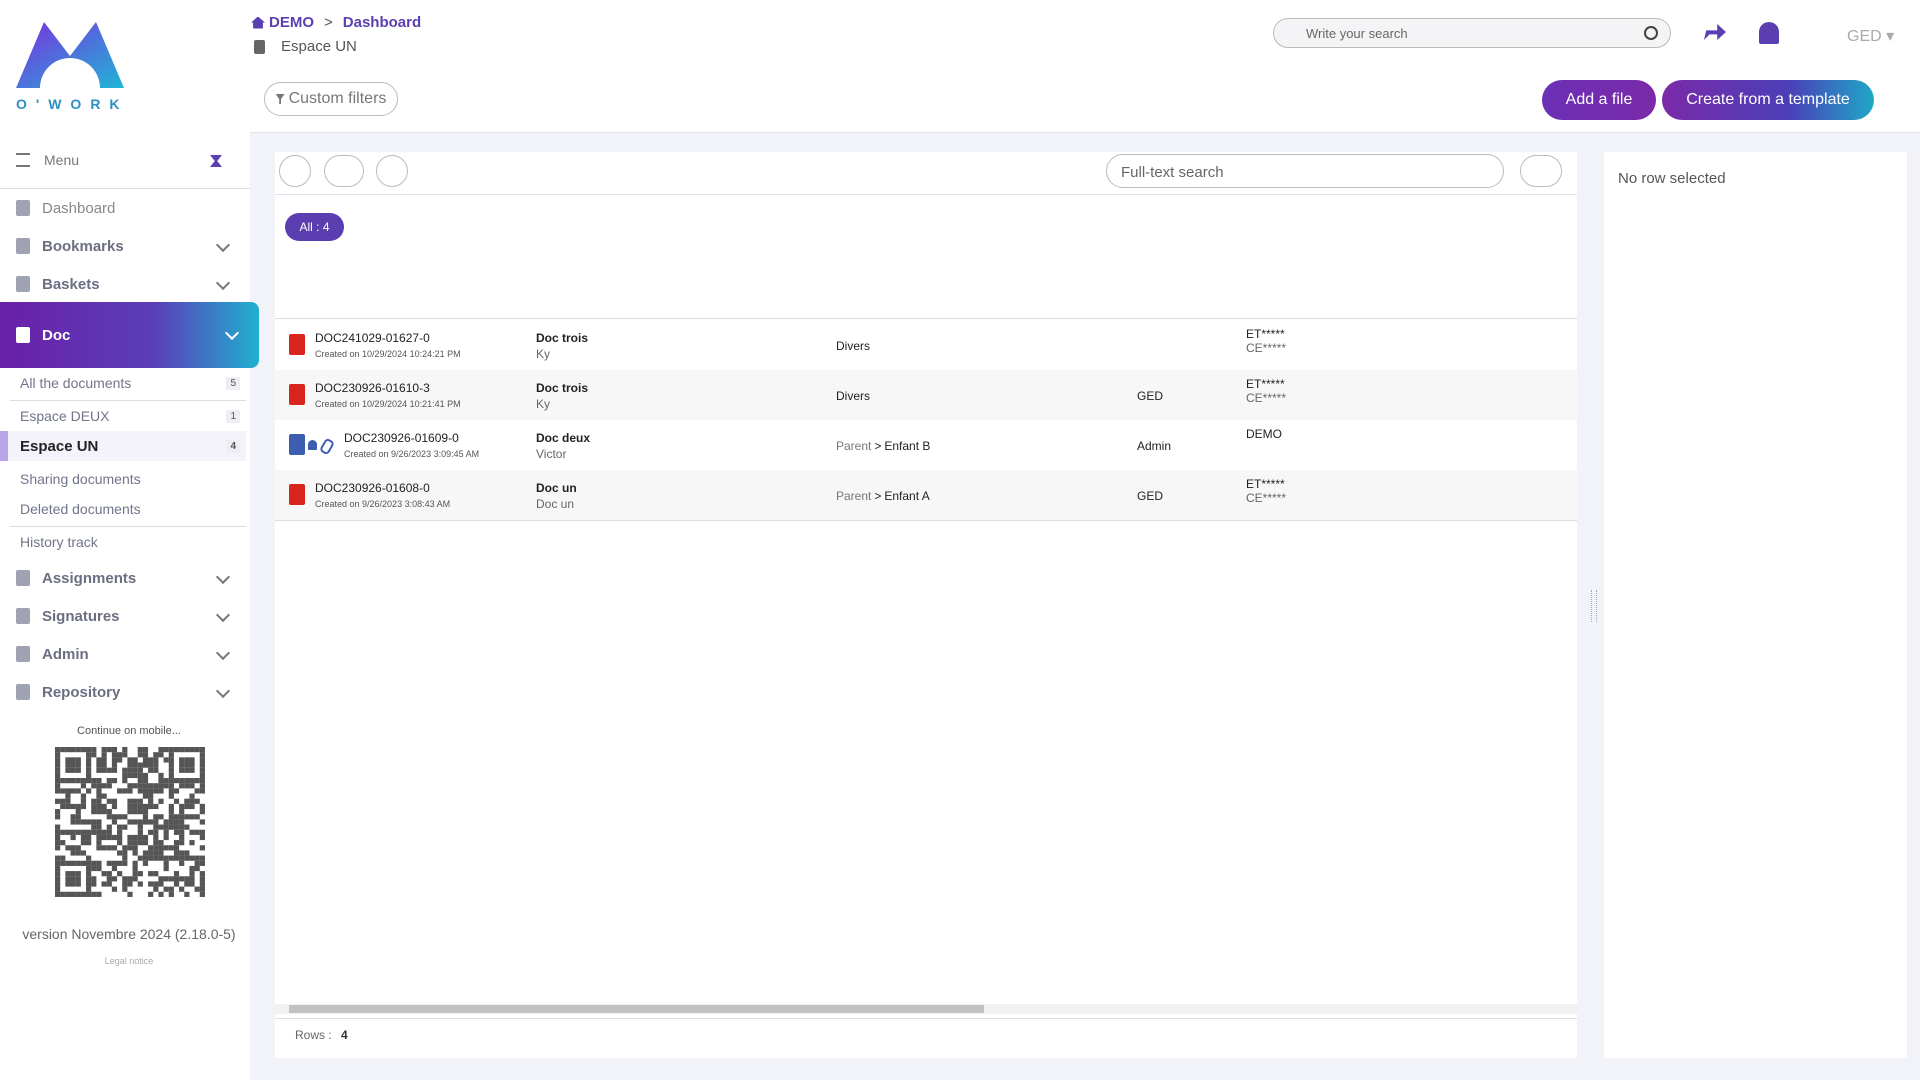  What do you see at coordinates (382, 22) in the screenshot?
I see `crumb: Dashboard` at bounding box center [382, 22].